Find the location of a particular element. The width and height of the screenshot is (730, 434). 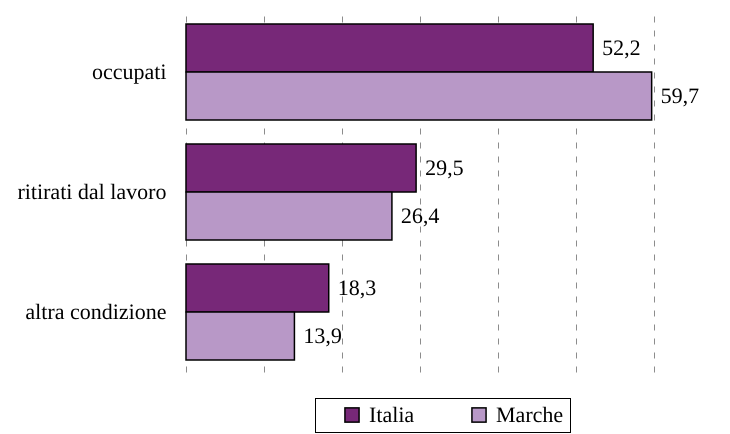

data-label: 26,4 is located at coordinates (420, 215).